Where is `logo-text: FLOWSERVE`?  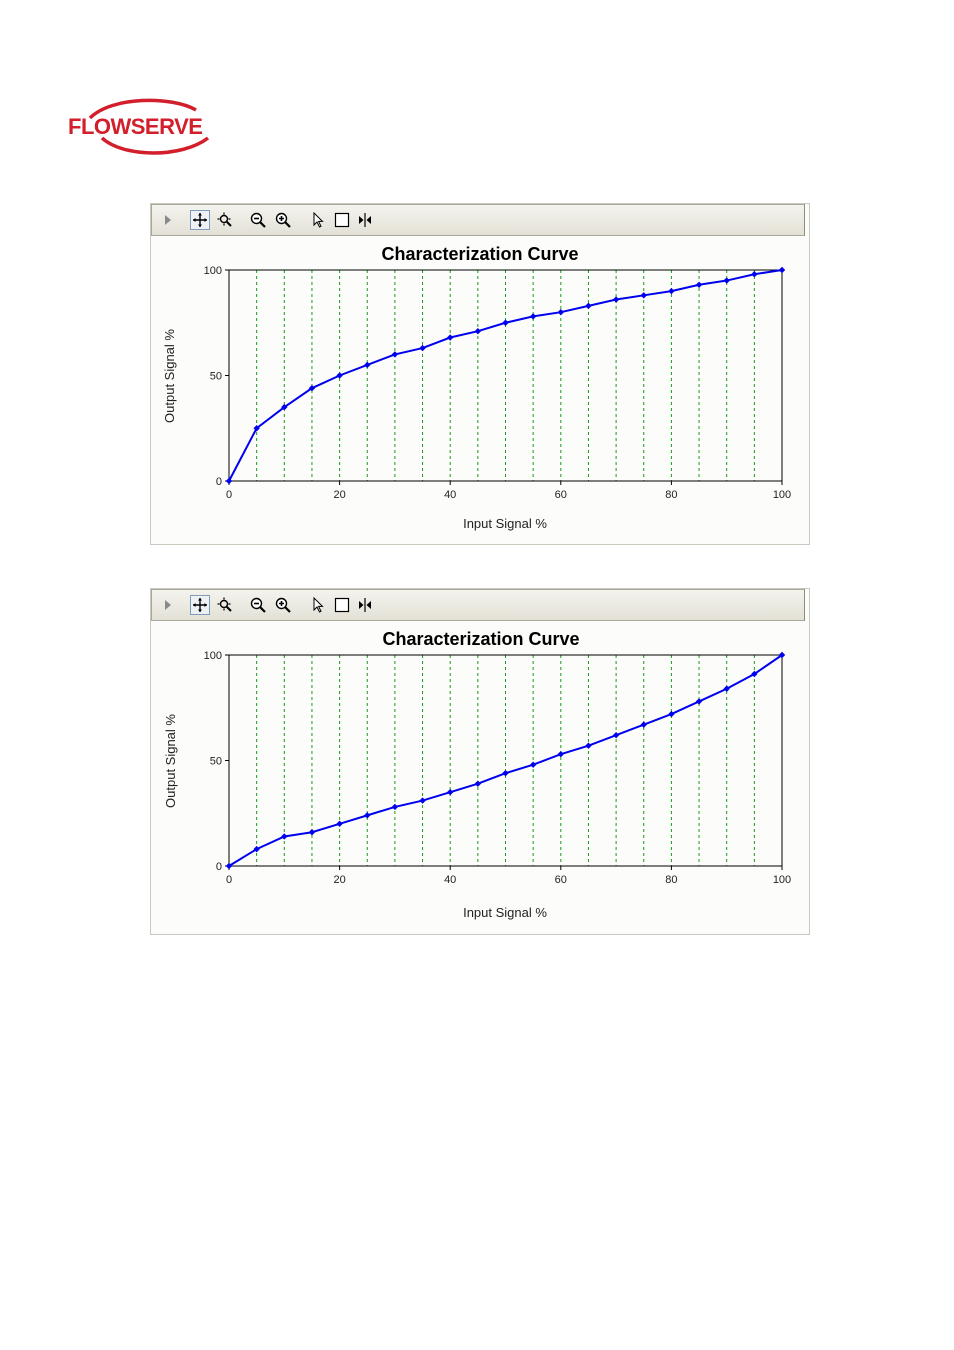
logo-text: FLOWSERVE is located at coordinates (135, 126).